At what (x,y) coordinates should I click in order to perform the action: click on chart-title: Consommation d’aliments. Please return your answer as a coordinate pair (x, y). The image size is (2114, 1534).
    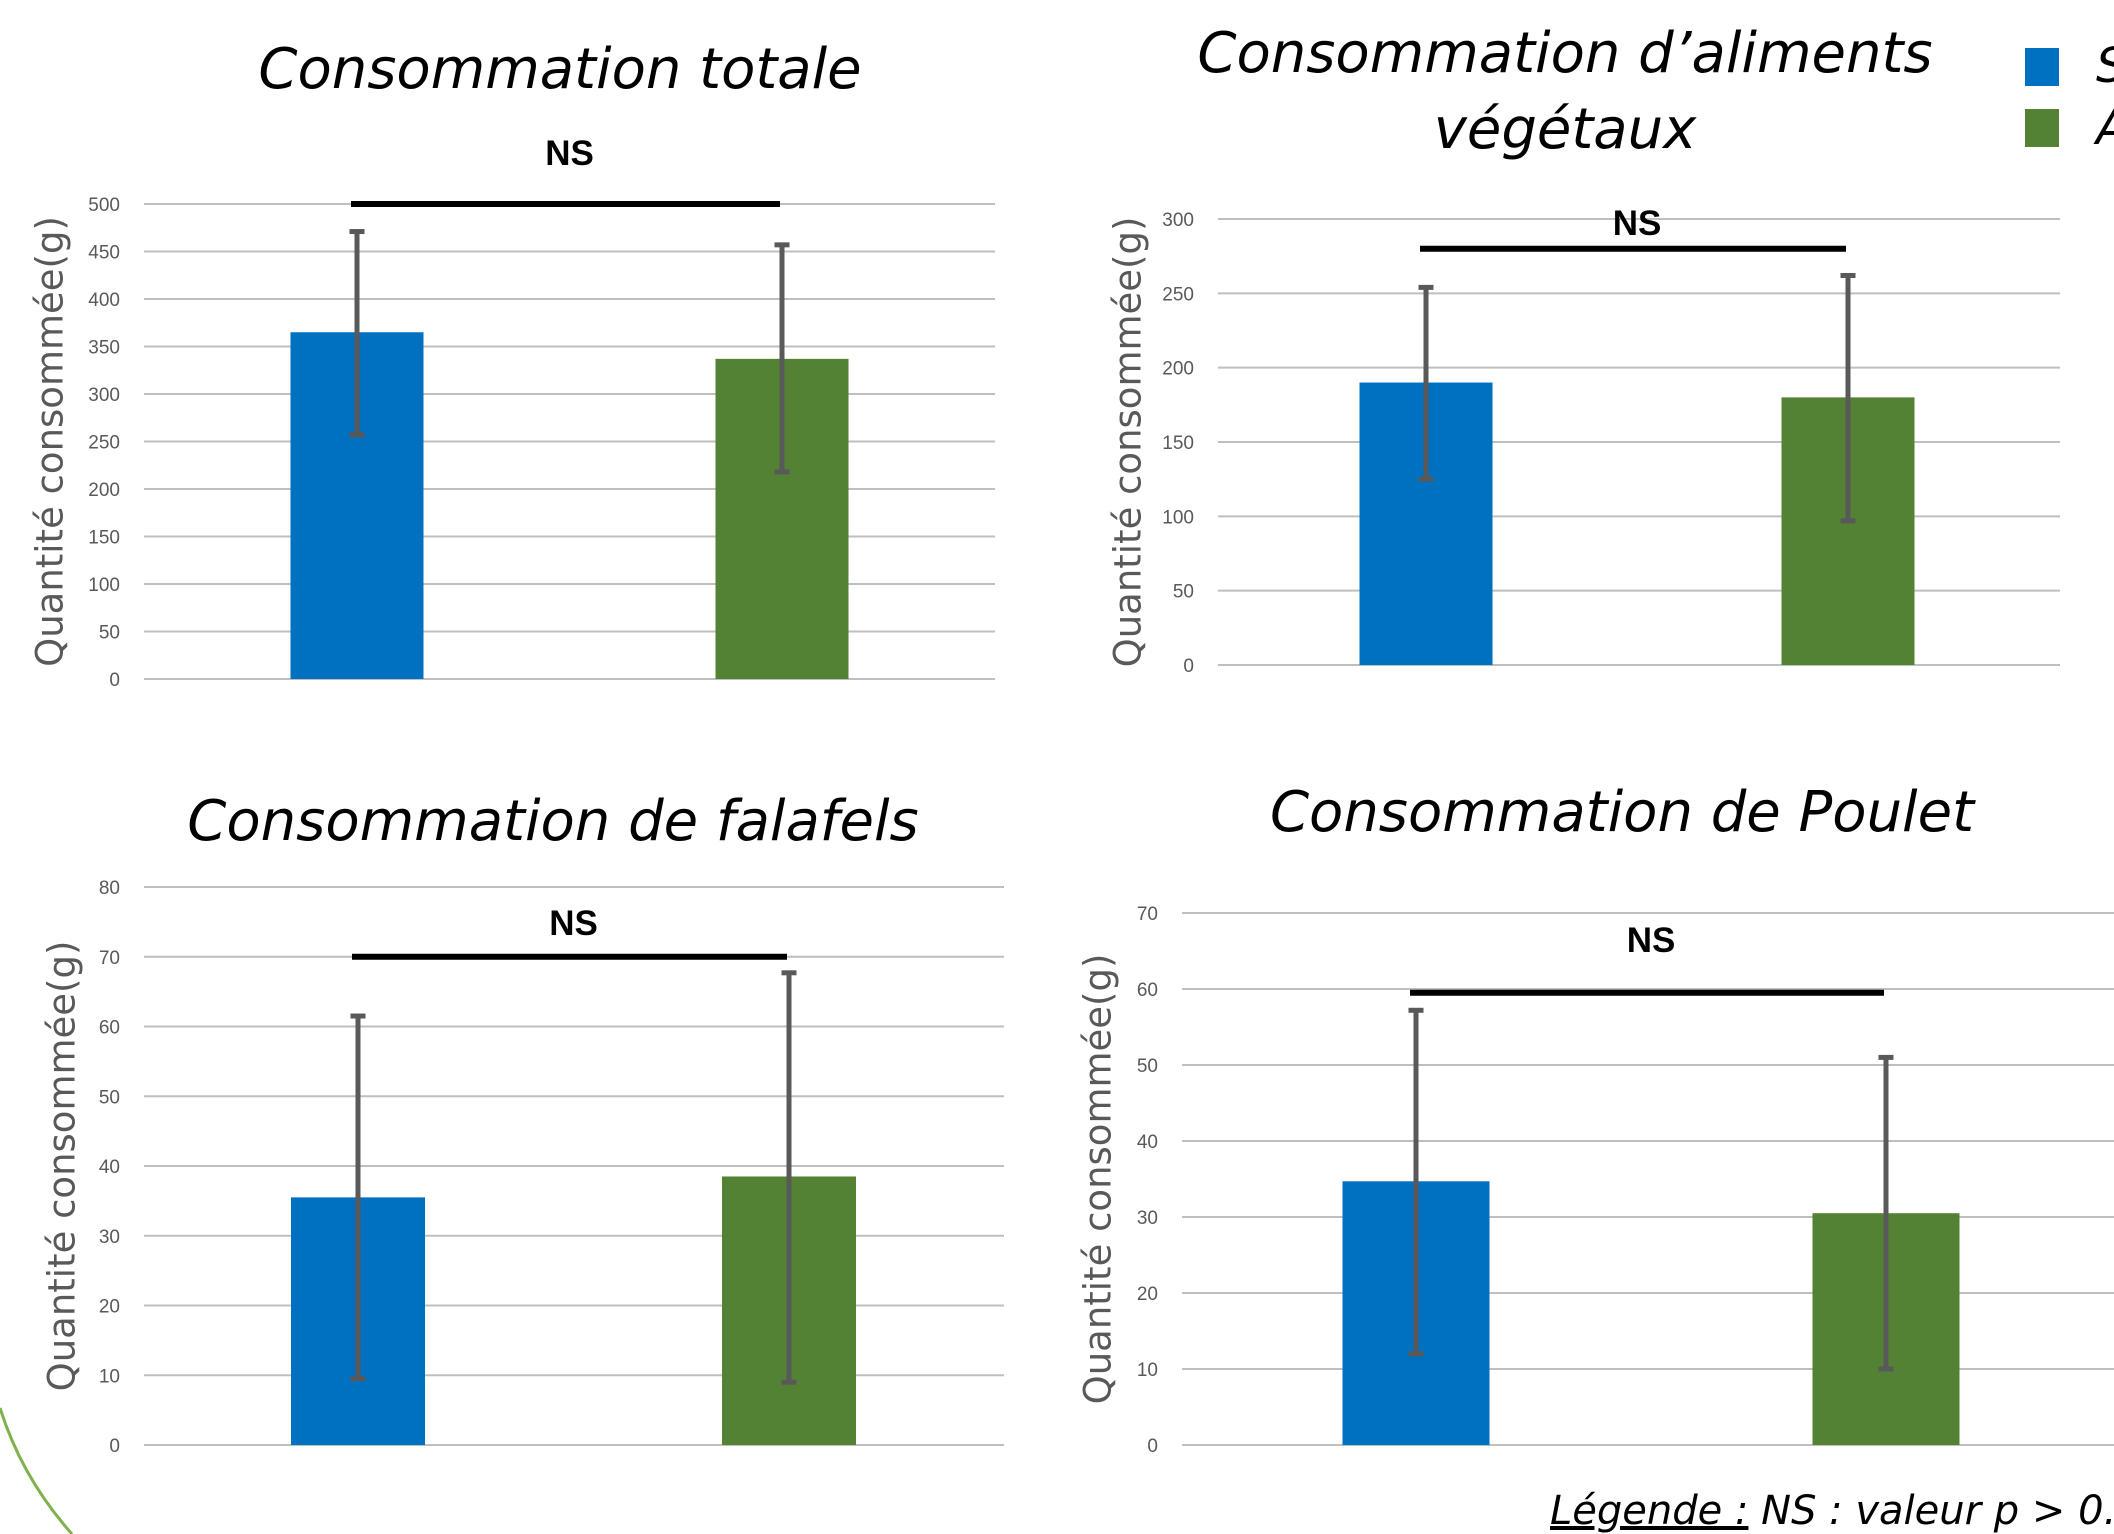
    Looking at the image, I should click on (1564, 53).